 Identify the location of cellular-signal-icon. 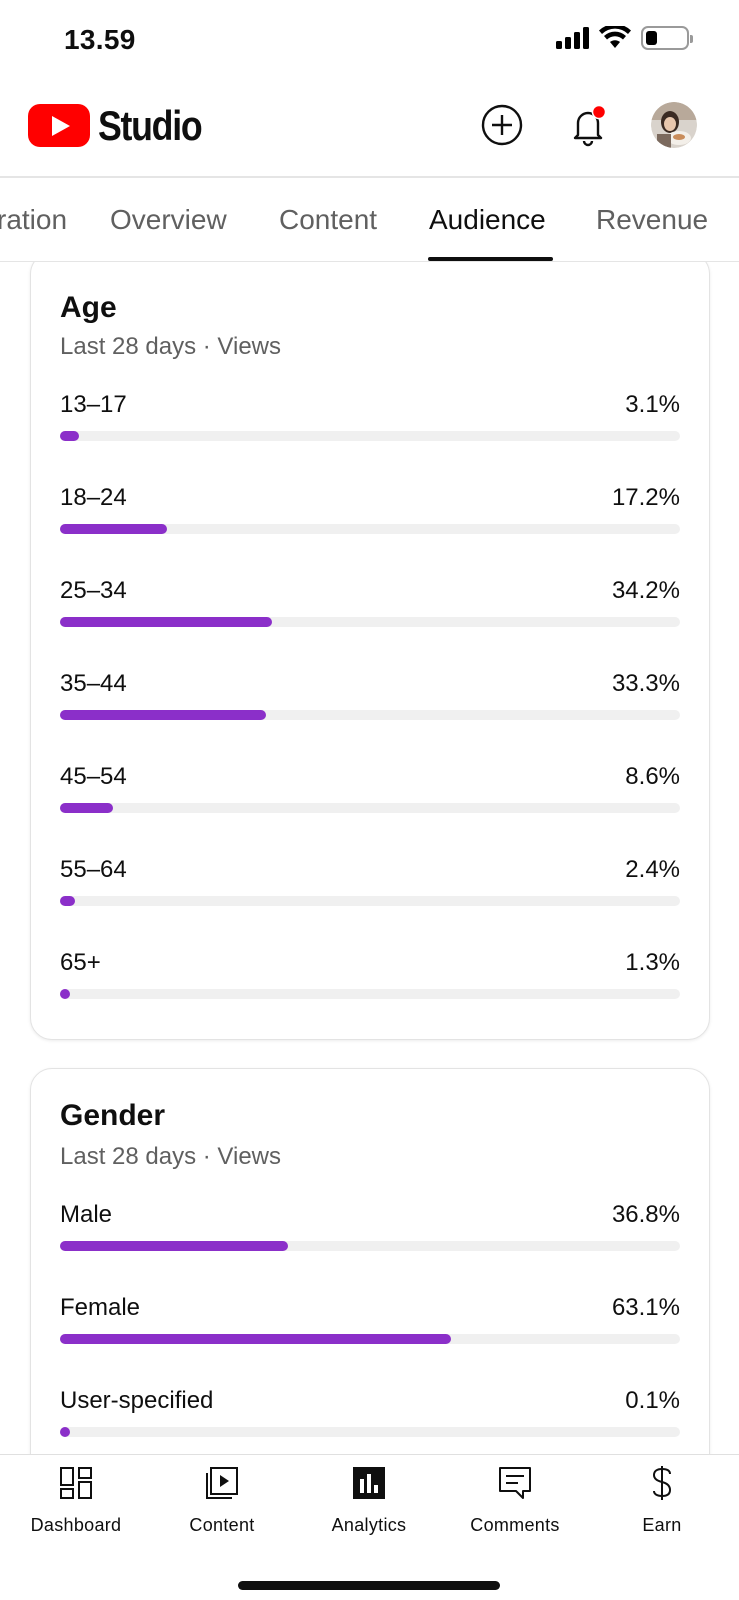
(572, 38).